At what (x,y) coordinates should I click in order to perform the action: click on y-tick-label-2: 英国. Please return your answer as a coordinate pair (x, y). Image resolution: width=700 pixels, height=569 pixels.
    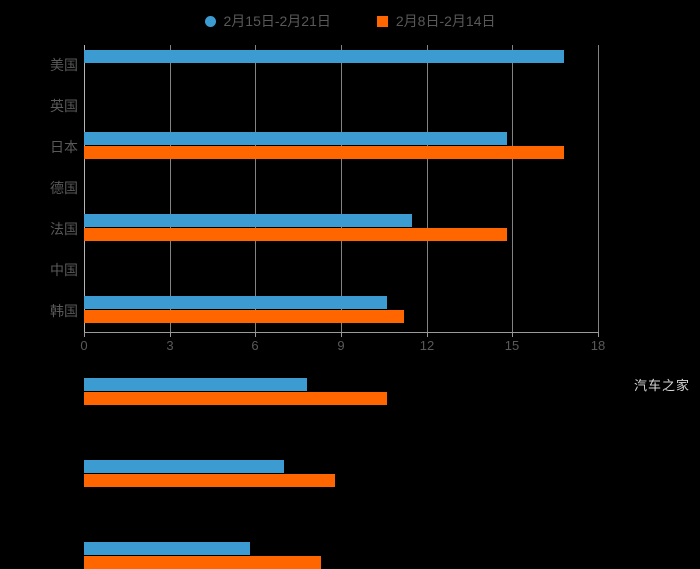
    Looking at the image, I should click on (64, 106).